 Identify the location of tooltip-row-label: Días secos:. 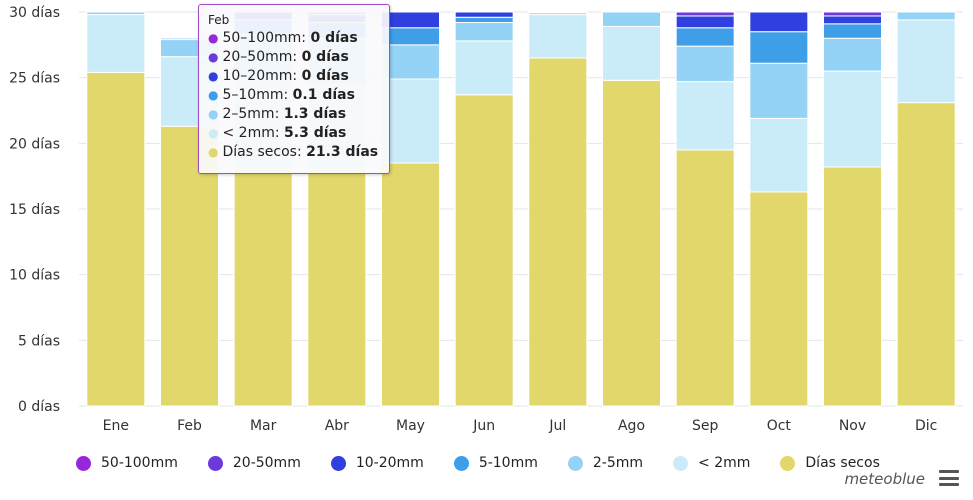
(264, 152).